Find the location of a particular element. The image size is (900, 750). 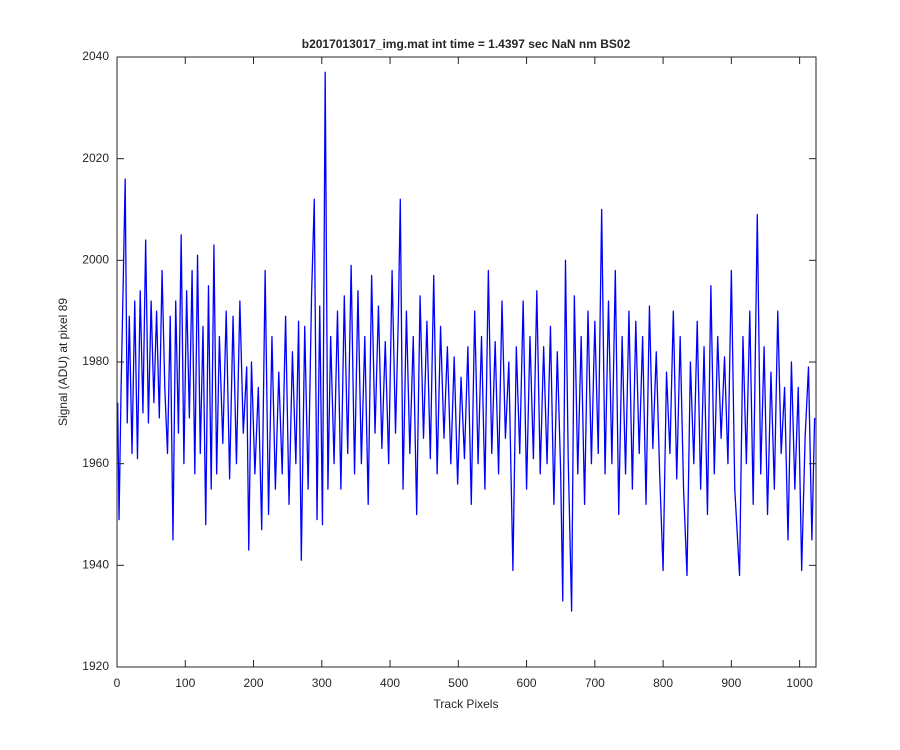

x-tick-label: 200 is located at coordinates (254, 683).